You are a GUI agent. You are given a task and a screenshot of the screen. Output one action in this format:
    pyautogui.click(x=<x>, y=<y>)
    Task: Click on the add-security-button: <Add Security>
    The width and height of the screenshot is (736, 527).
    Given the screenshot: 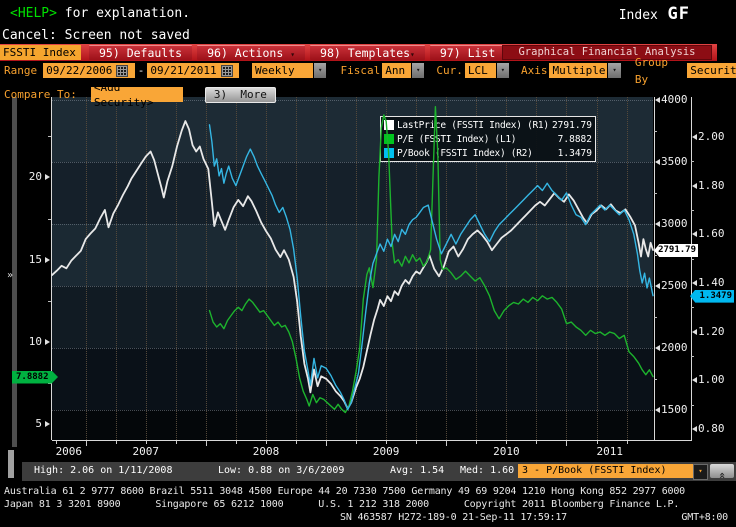 What is the action you would take?
    pyautogui.click(x=136, y=95)
    